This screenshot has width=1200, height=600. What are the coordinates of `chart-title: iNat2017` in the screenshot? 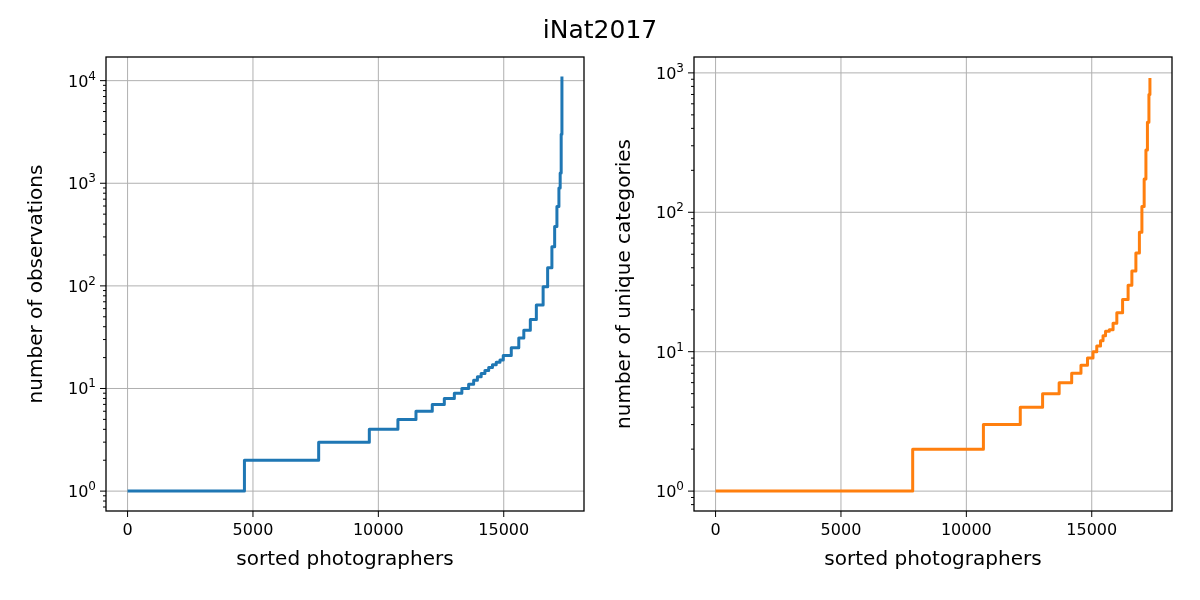 It's located at (600, 29).